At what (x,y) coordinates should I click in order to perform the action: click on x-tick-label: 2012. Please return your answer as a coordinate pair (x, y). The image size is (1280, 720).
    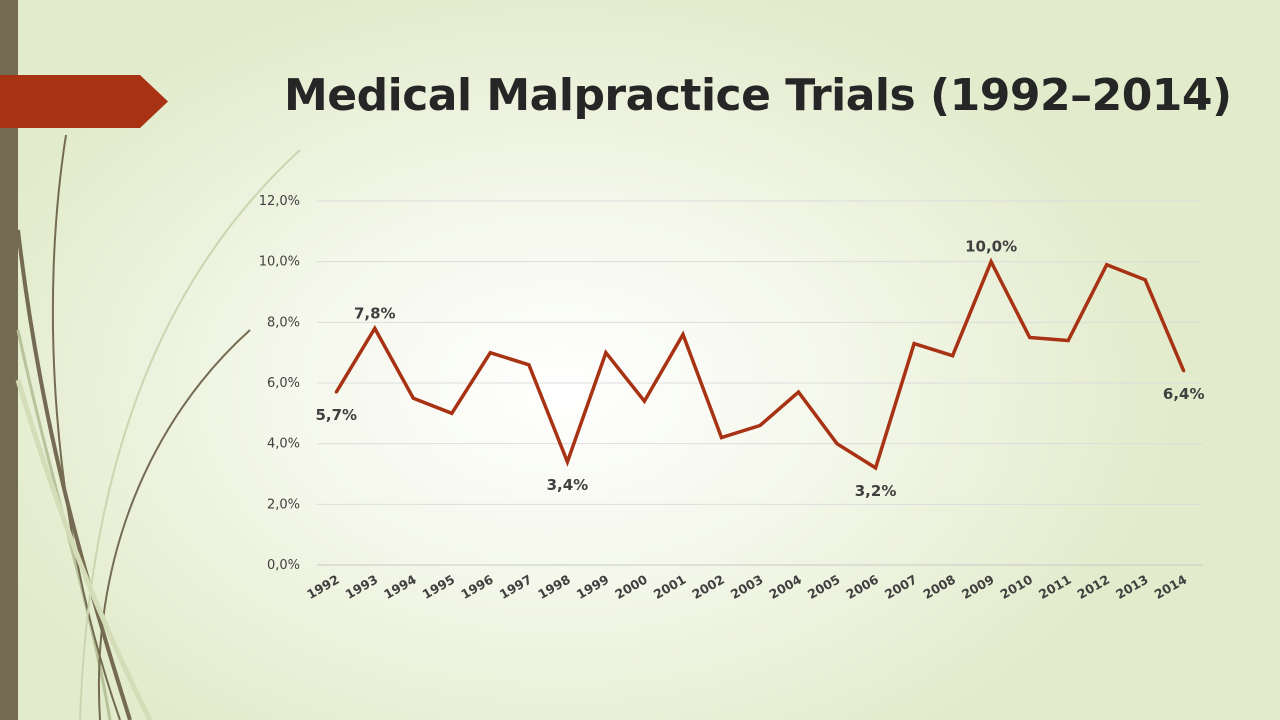
    Looking at the image, I should click on (1094, 587).